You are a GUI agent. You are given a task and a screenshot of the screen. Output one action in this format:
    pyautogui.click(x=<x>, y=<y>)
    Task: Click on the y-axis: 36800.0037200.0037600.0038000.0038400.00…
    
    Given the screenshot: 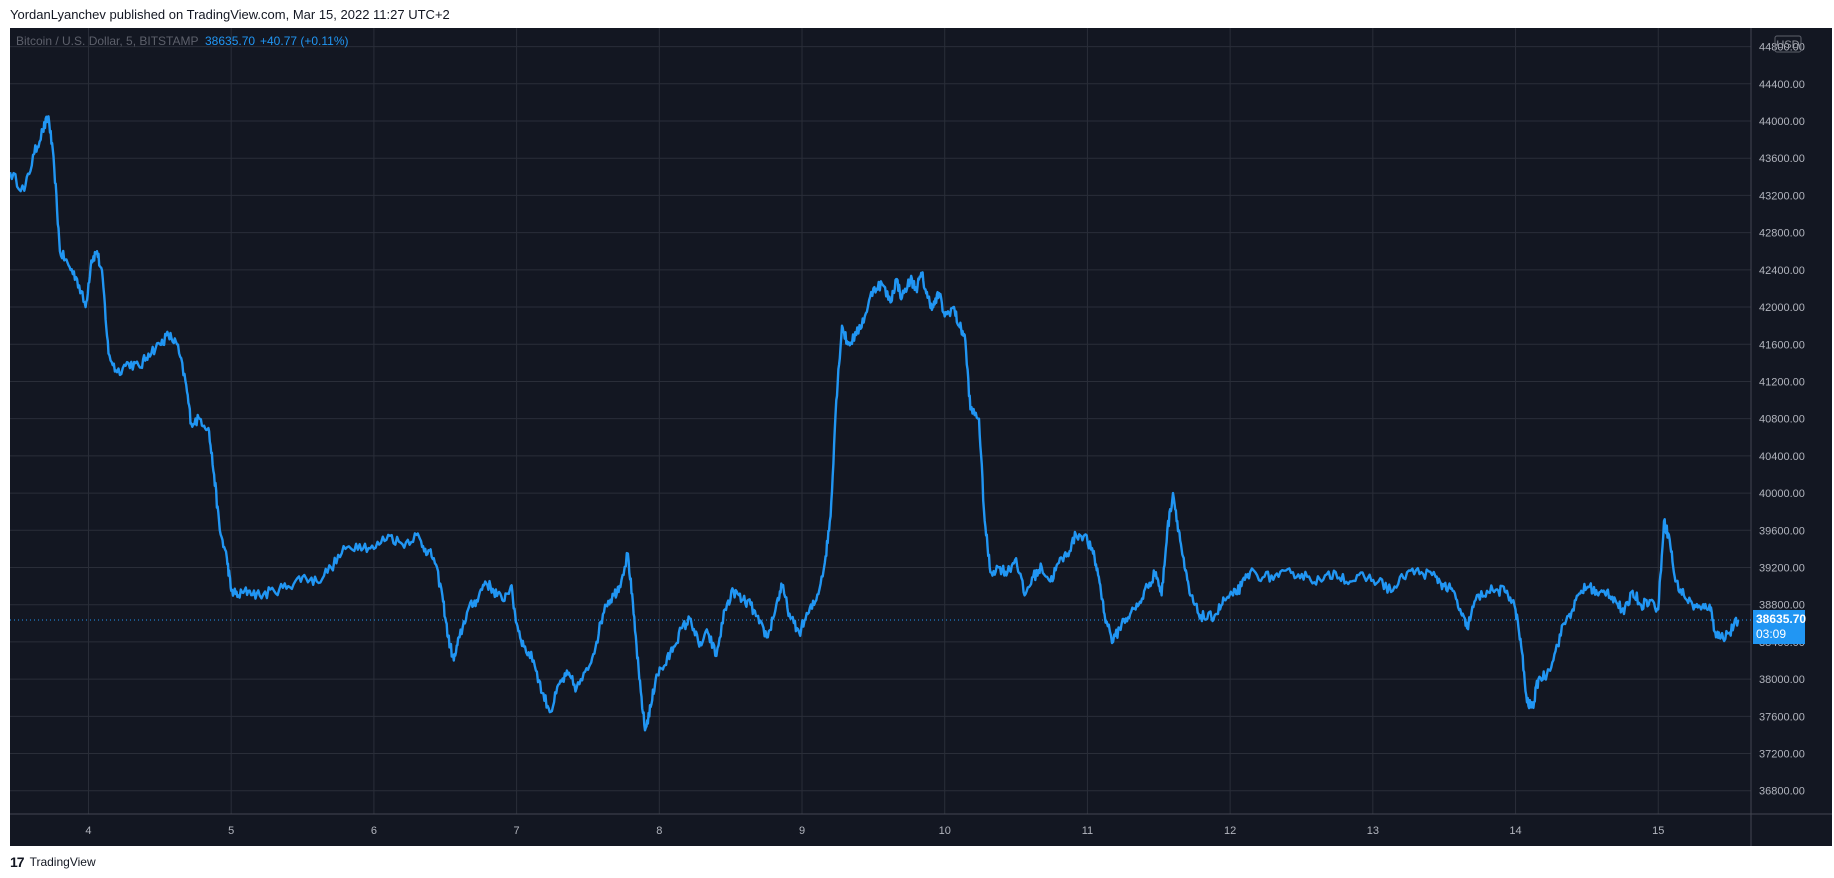 What is the action you would take?
    pyautogui.click(x=1782, y=420)
    